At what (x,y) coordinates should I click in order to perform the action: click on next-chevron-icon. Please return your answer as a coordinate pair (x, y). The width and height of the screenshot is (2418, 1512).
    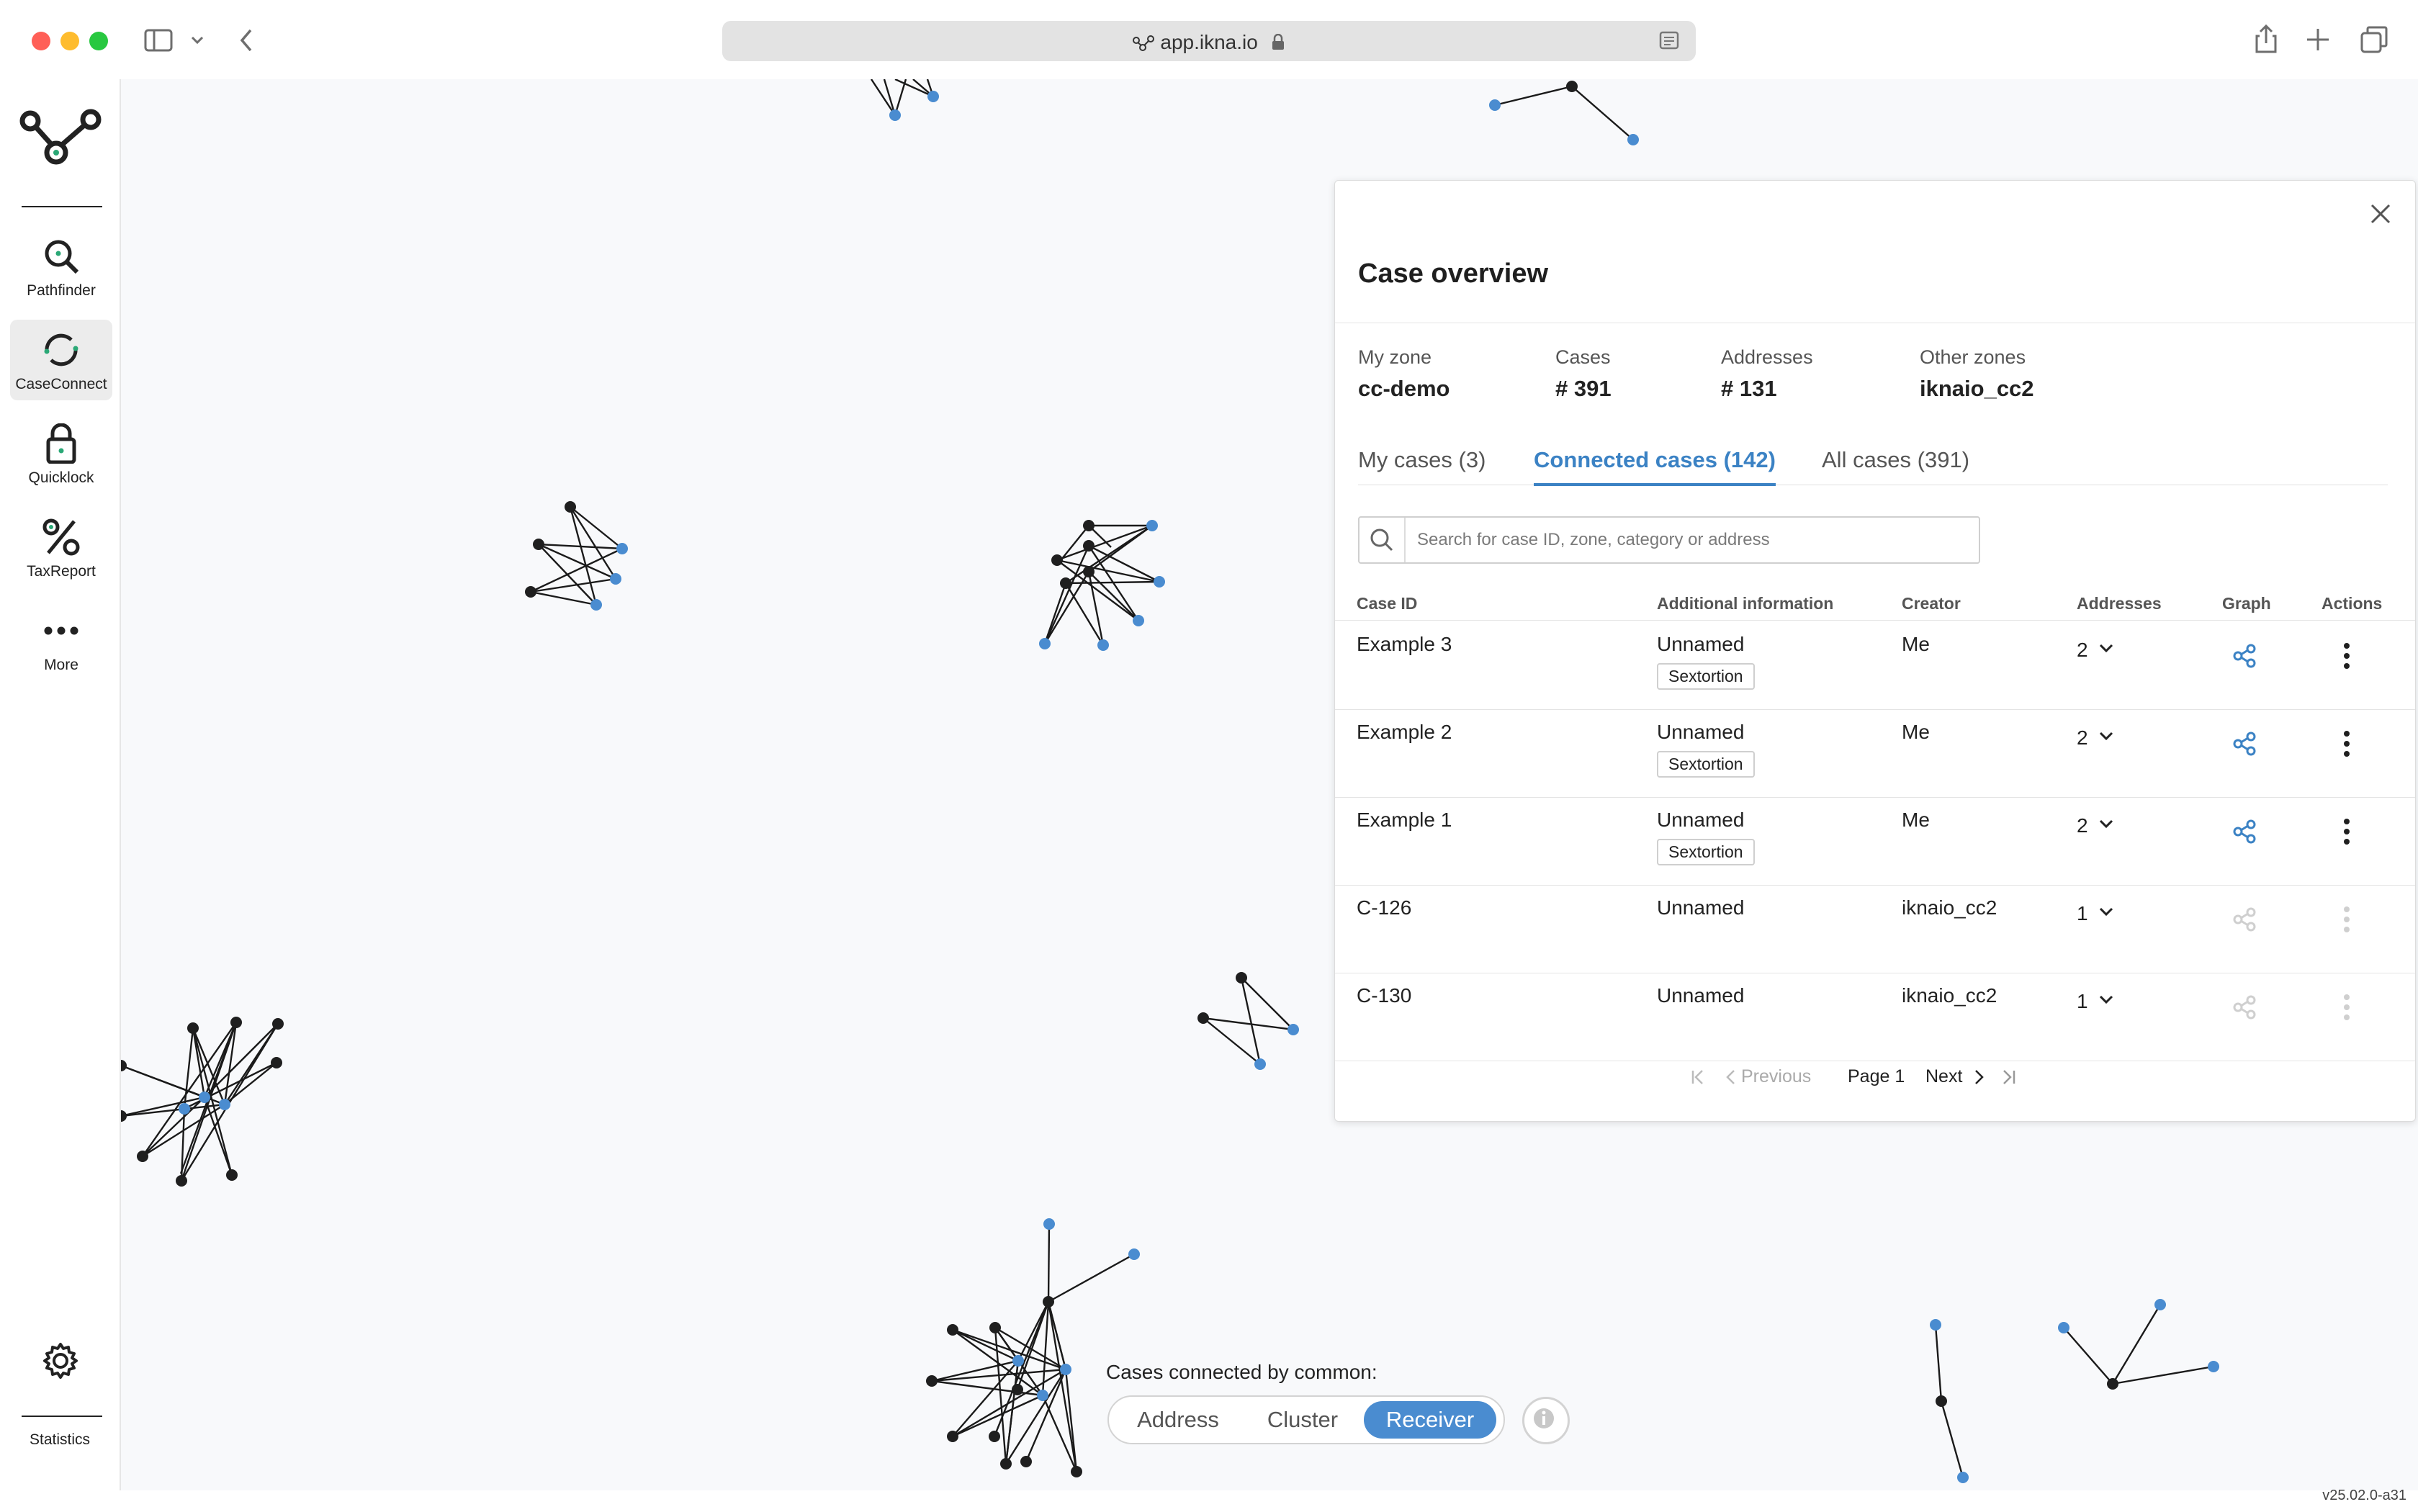
    Looking at the image, I should click on (1979, 1077).